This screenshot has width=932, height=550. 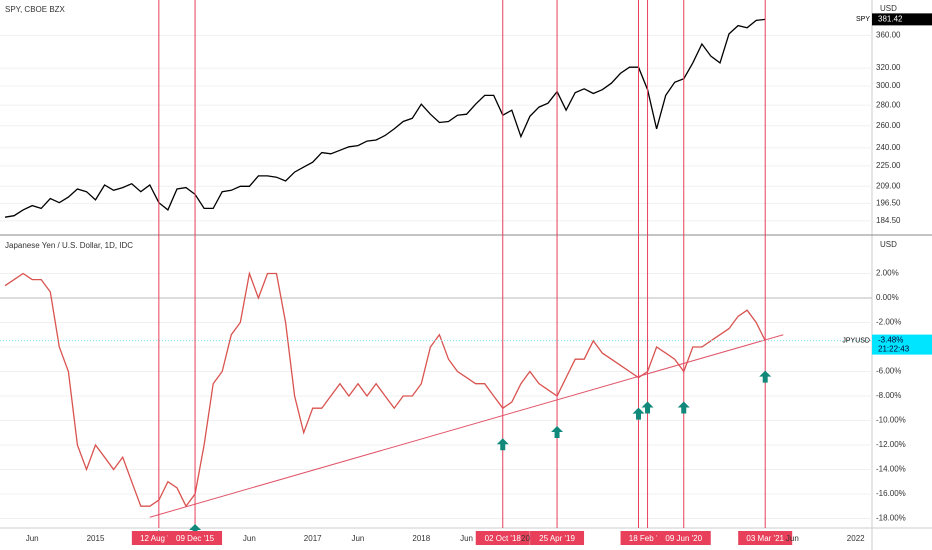 I want to click on y-tick-label: -12.00%, so click(x=891, y=444).